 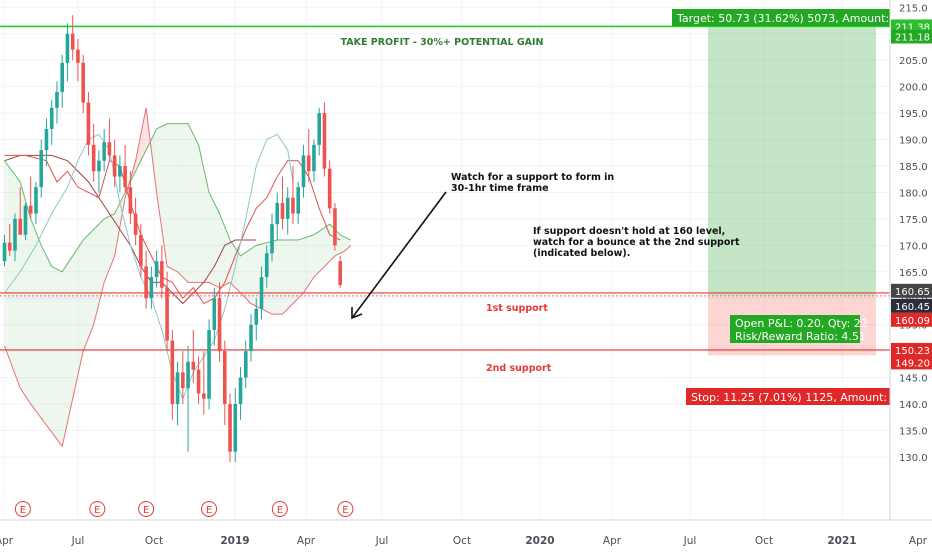 I want to click on watch-note-line2: 30-1hr time frame, so click(x=500, y=188).